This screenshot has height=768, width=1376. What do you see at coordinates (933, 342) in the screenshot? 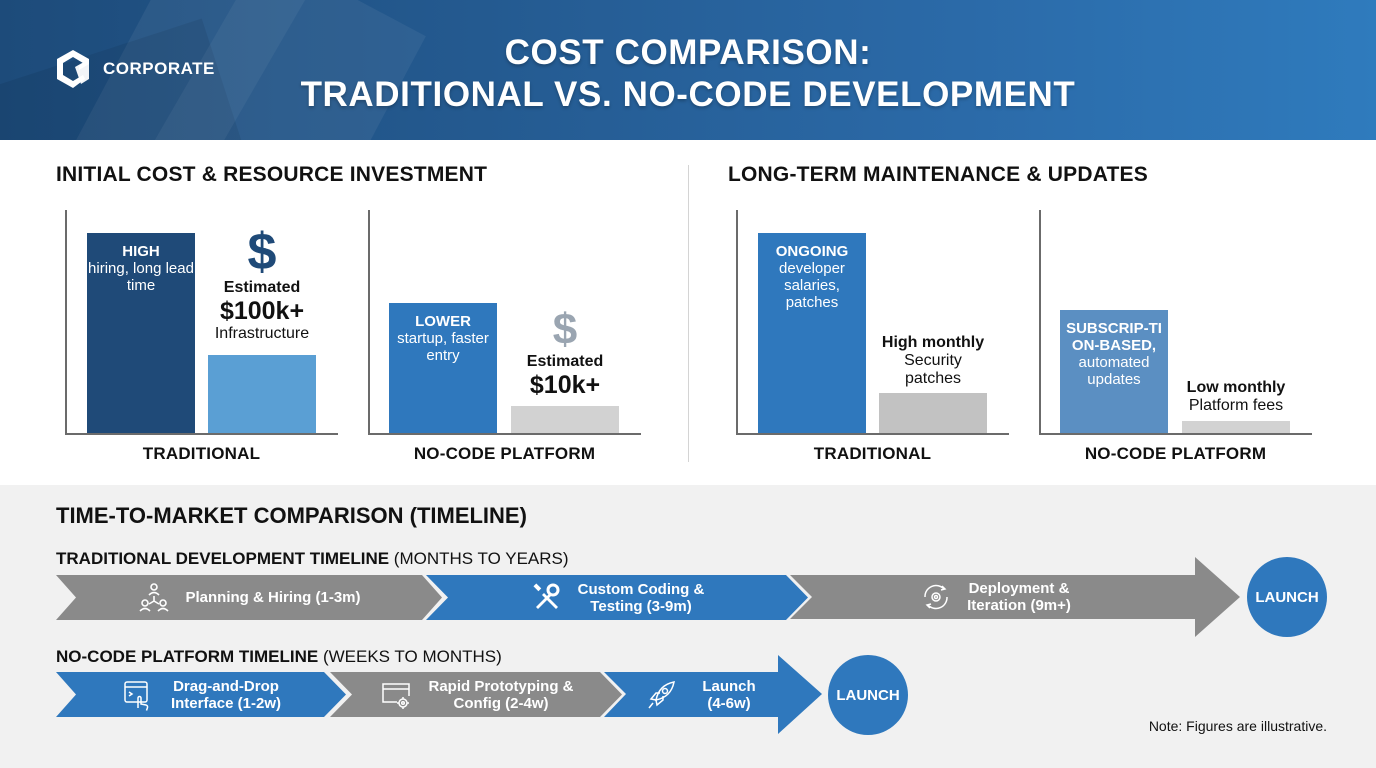
I see `note-heading: High monthly` at bounding box center [933, 342].